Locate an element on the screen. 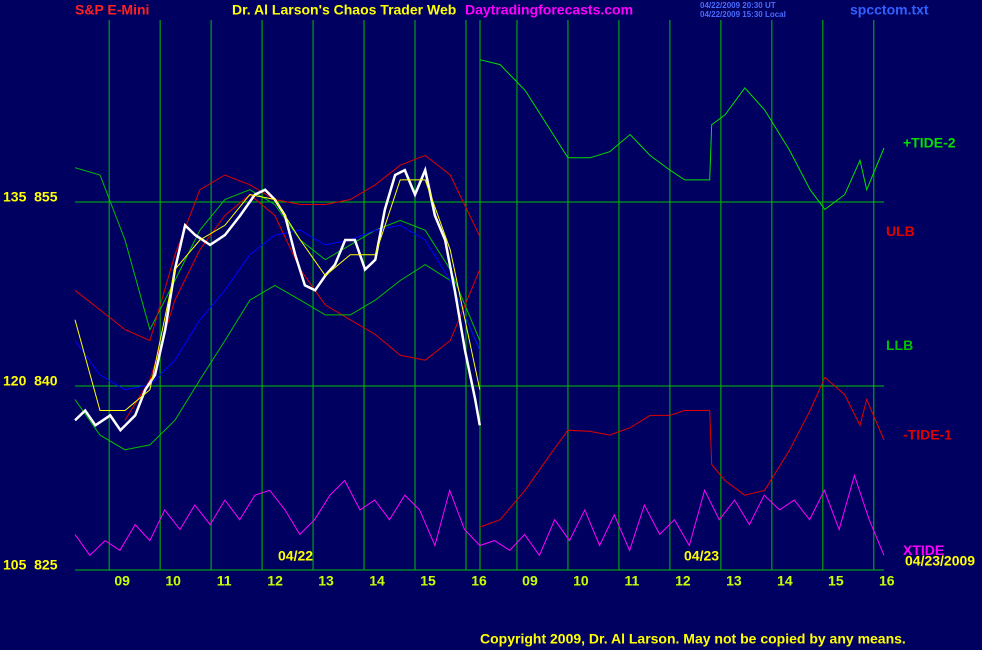 The width and height of the screenshot is (982, 650). instrument: S&P E-Mini is located at coordinates (112, 10).